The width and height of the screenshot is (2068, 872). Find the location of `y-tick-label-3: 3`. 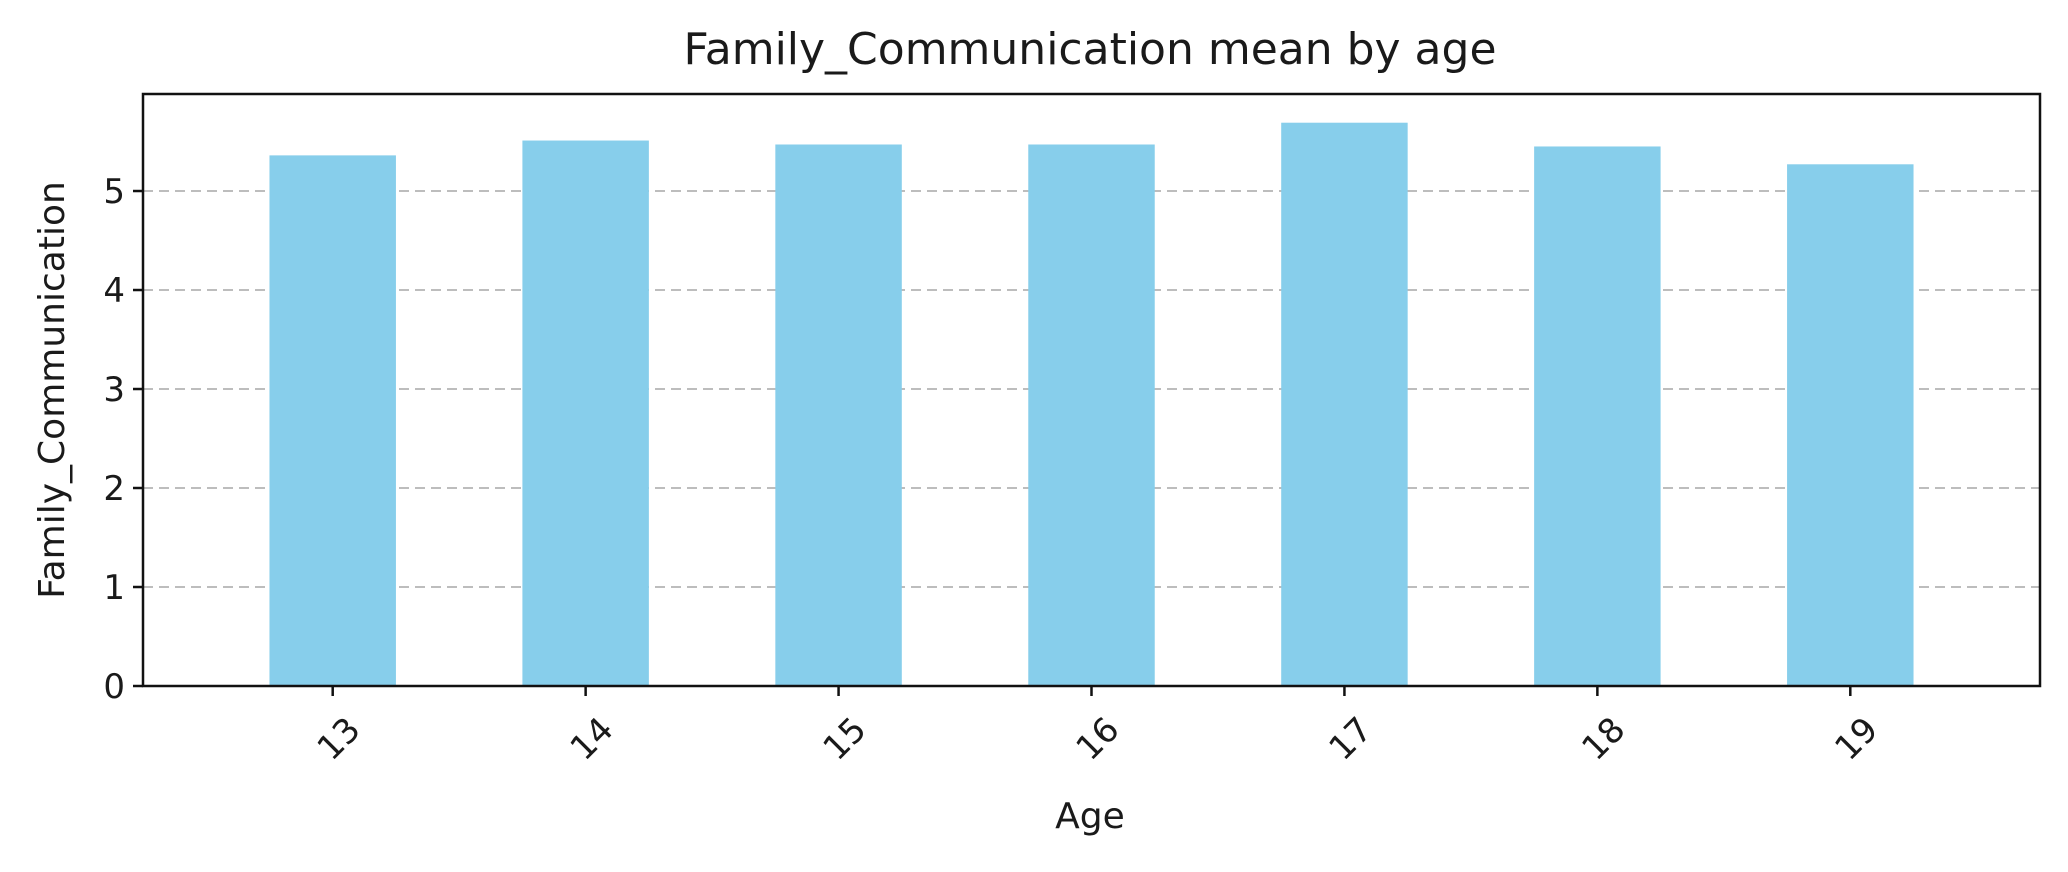

y-tick-label-3: 3 is located at coordinates (114, 390).